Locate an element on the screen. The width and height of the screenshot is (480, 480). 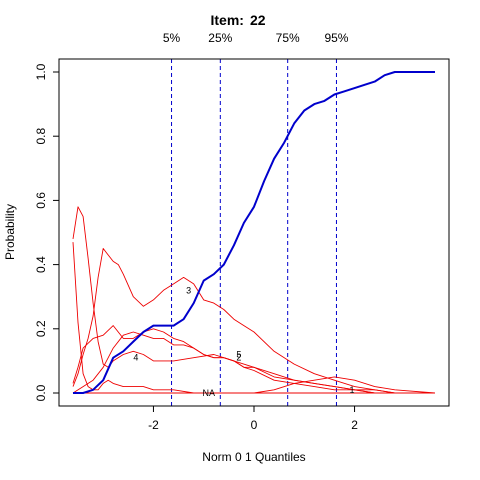
curve-label-2: 2 is located at coordinates (238, 358).